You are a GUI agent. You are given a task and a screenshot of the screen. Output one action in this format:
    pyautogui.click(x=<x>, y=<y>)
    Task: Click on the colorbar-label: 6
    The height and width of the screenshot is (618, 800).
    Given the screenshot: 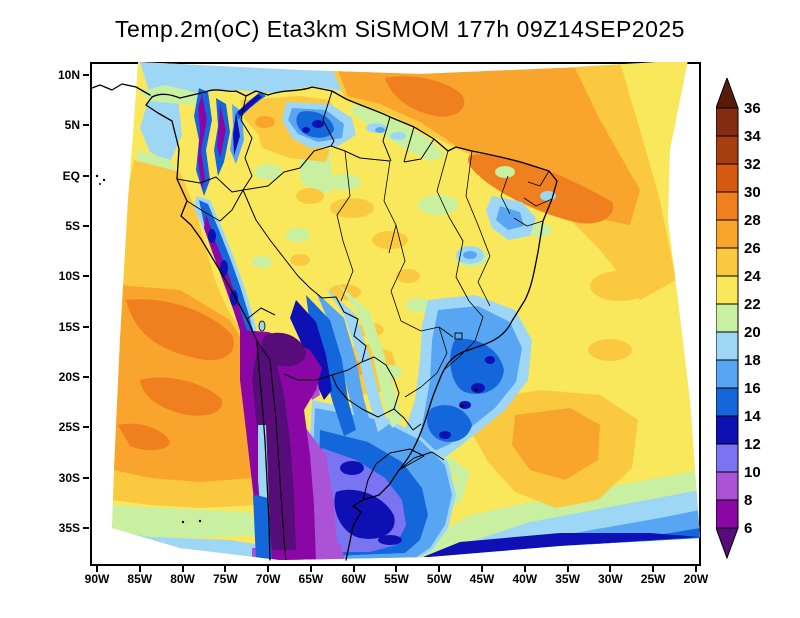 What is the action you would take?
    pyautogui.click(x=748, y=528)
    